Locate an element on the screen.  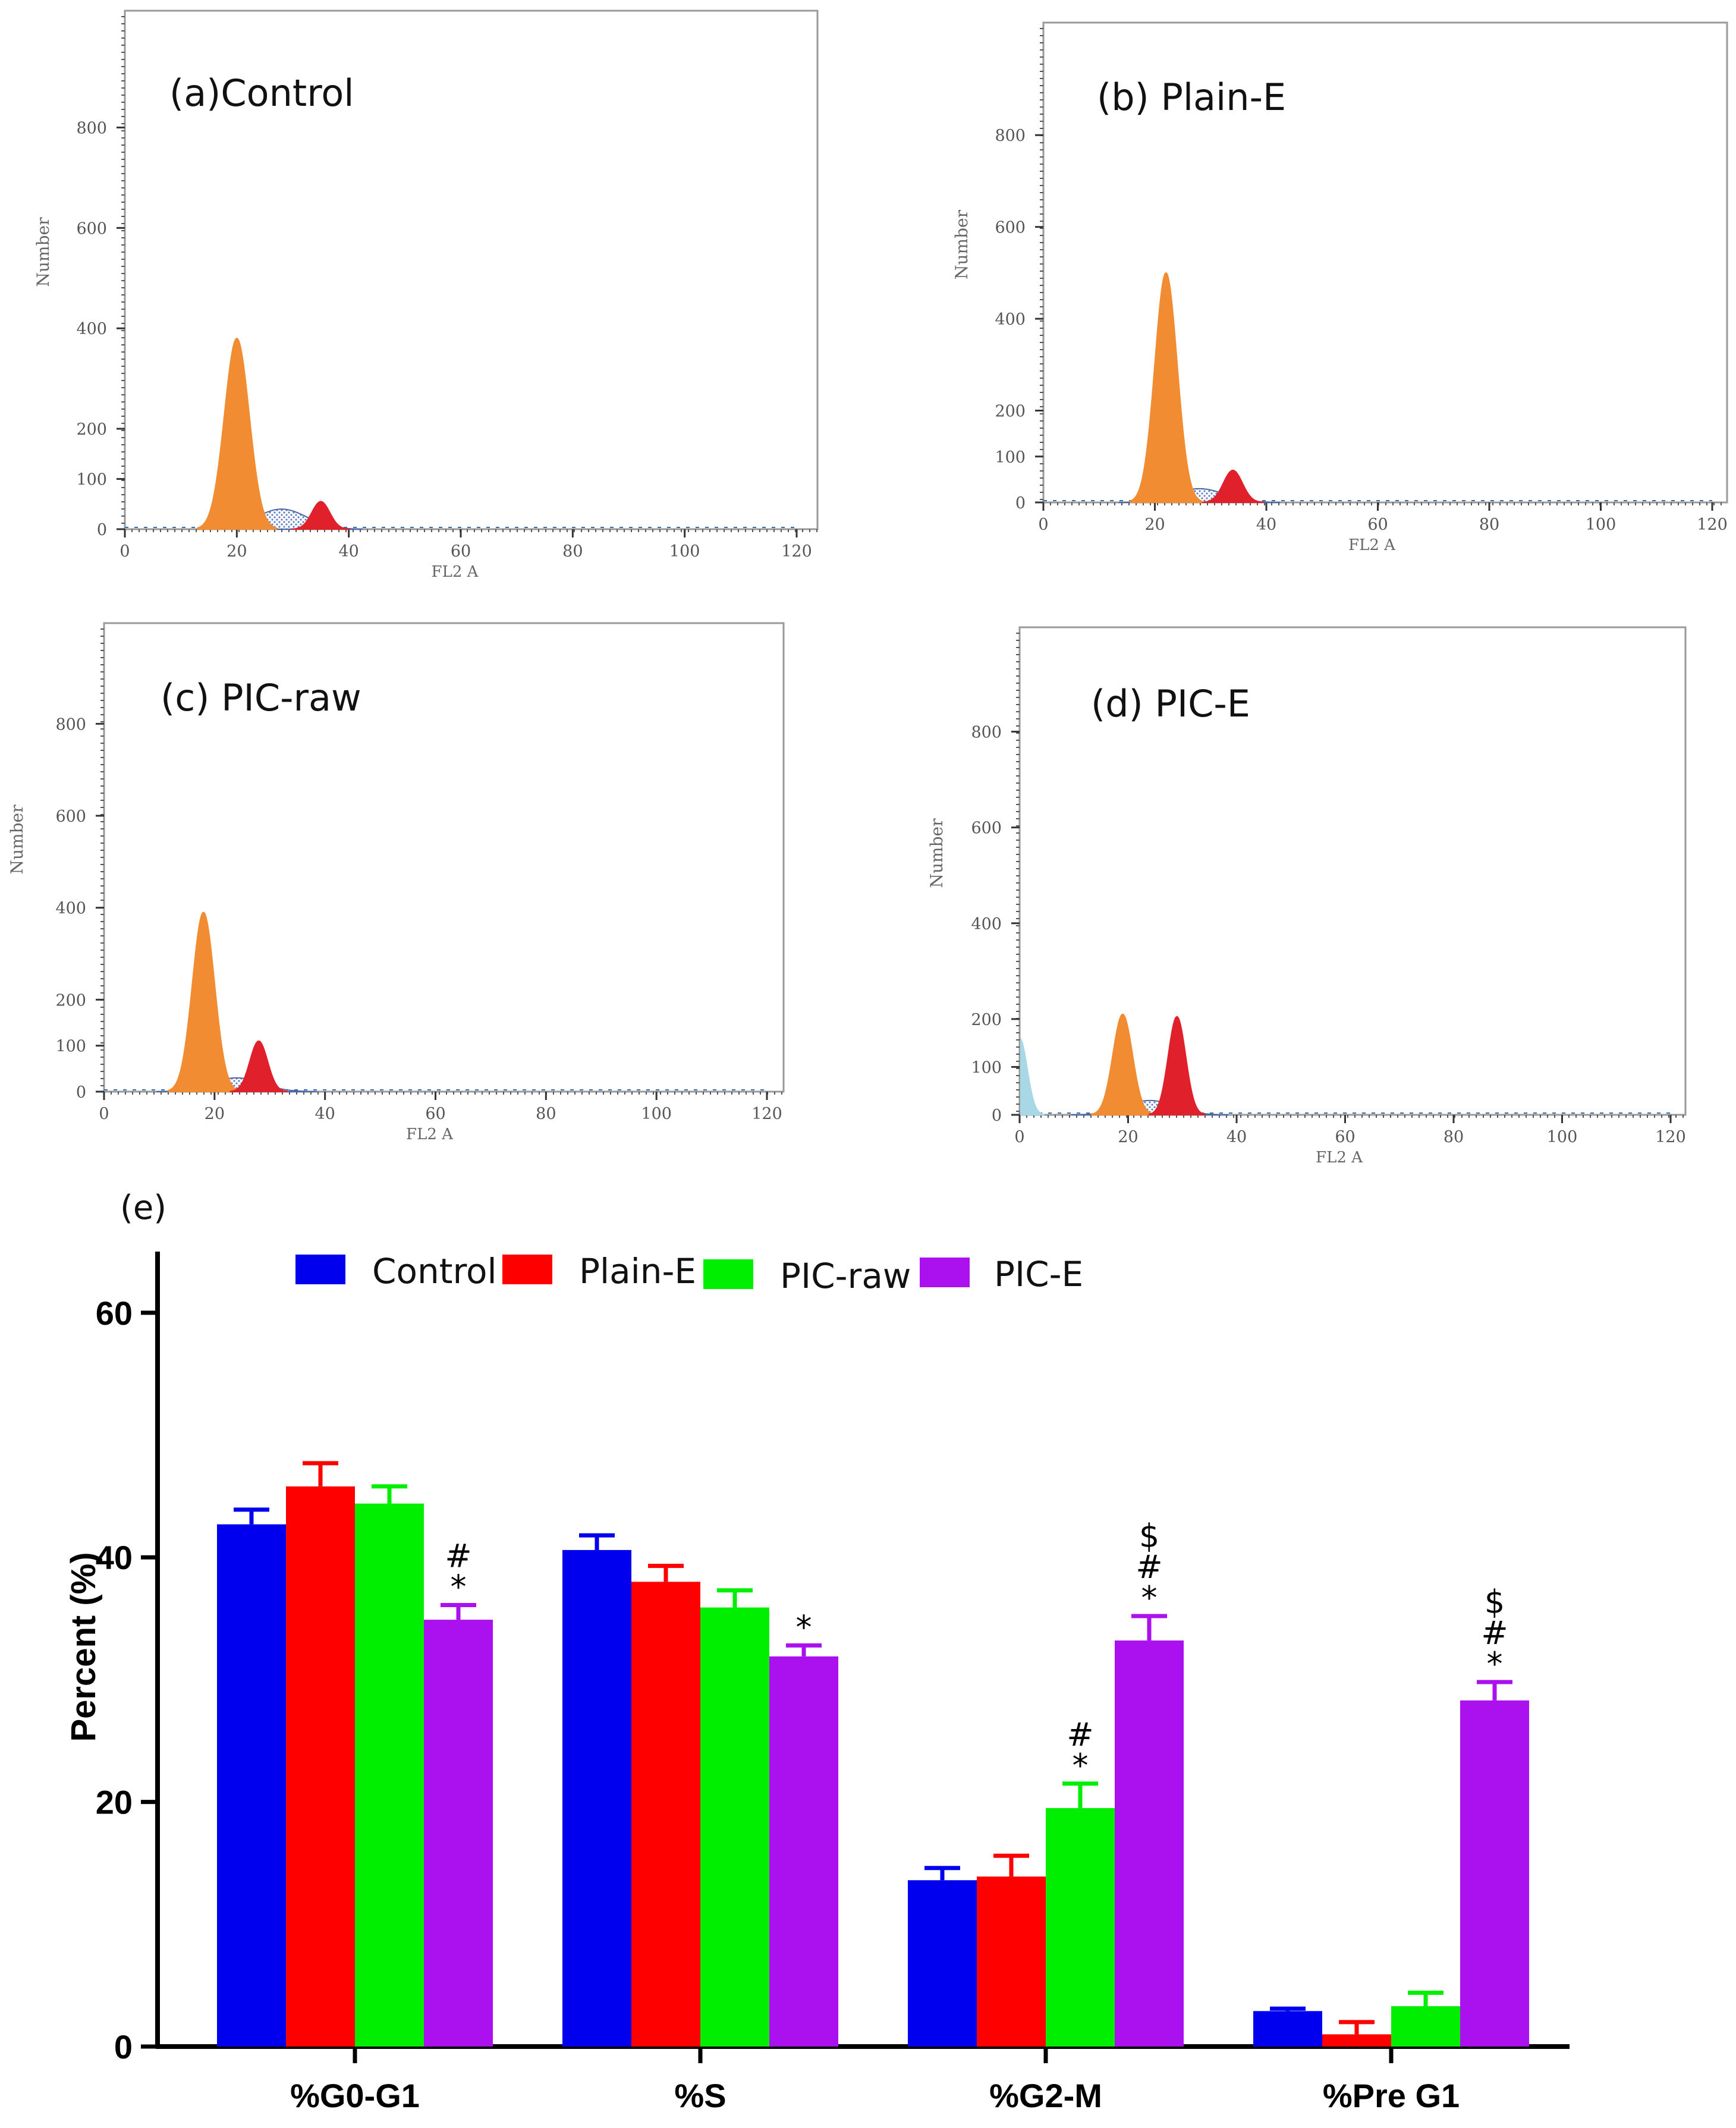
y-tick-label: 60 is located at coordinates (114, 1313).